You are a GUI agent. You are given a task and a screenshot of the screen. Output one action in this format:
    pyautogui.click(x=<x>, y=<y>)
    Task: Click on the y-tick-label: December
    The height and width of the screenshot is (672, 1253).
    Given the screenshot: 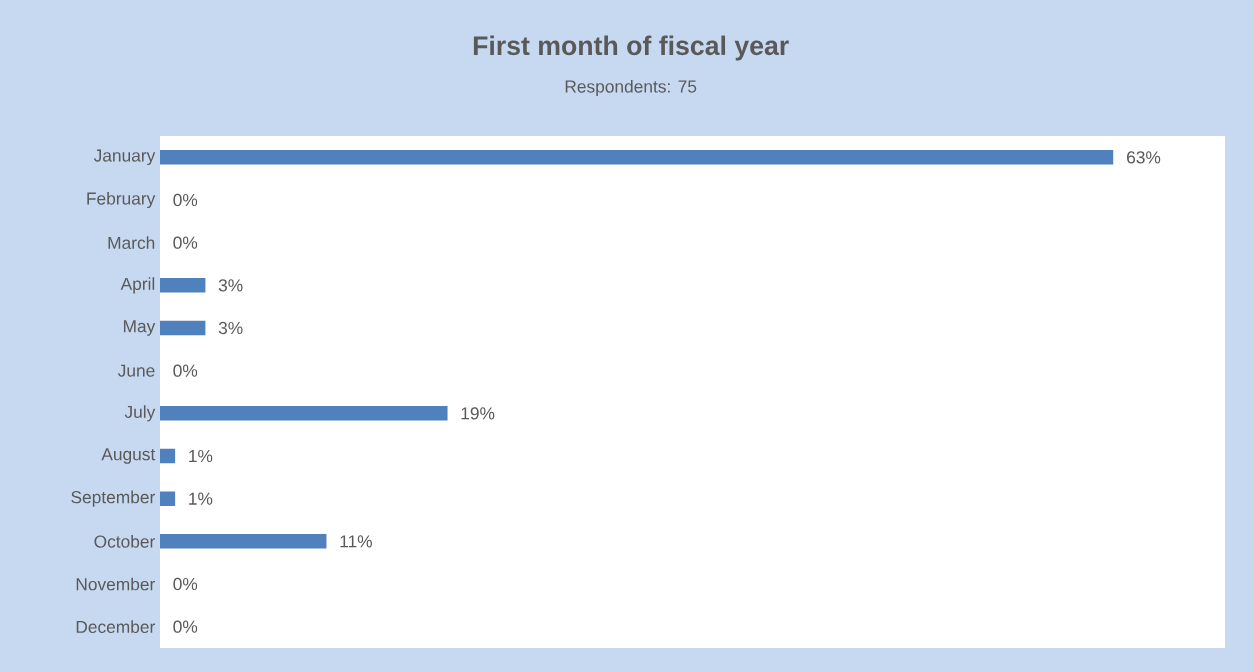 What is the action you would take?
    pyautogui.click(x=115, y=627)
    